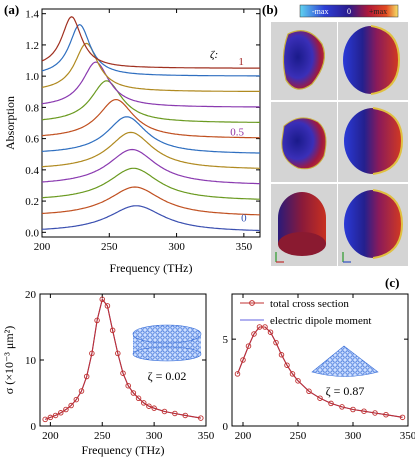  What do you see at coordinates (32, 233) in the screenshot?
I see `y-tick-label: 0.0` at bounding box center [32, 233].